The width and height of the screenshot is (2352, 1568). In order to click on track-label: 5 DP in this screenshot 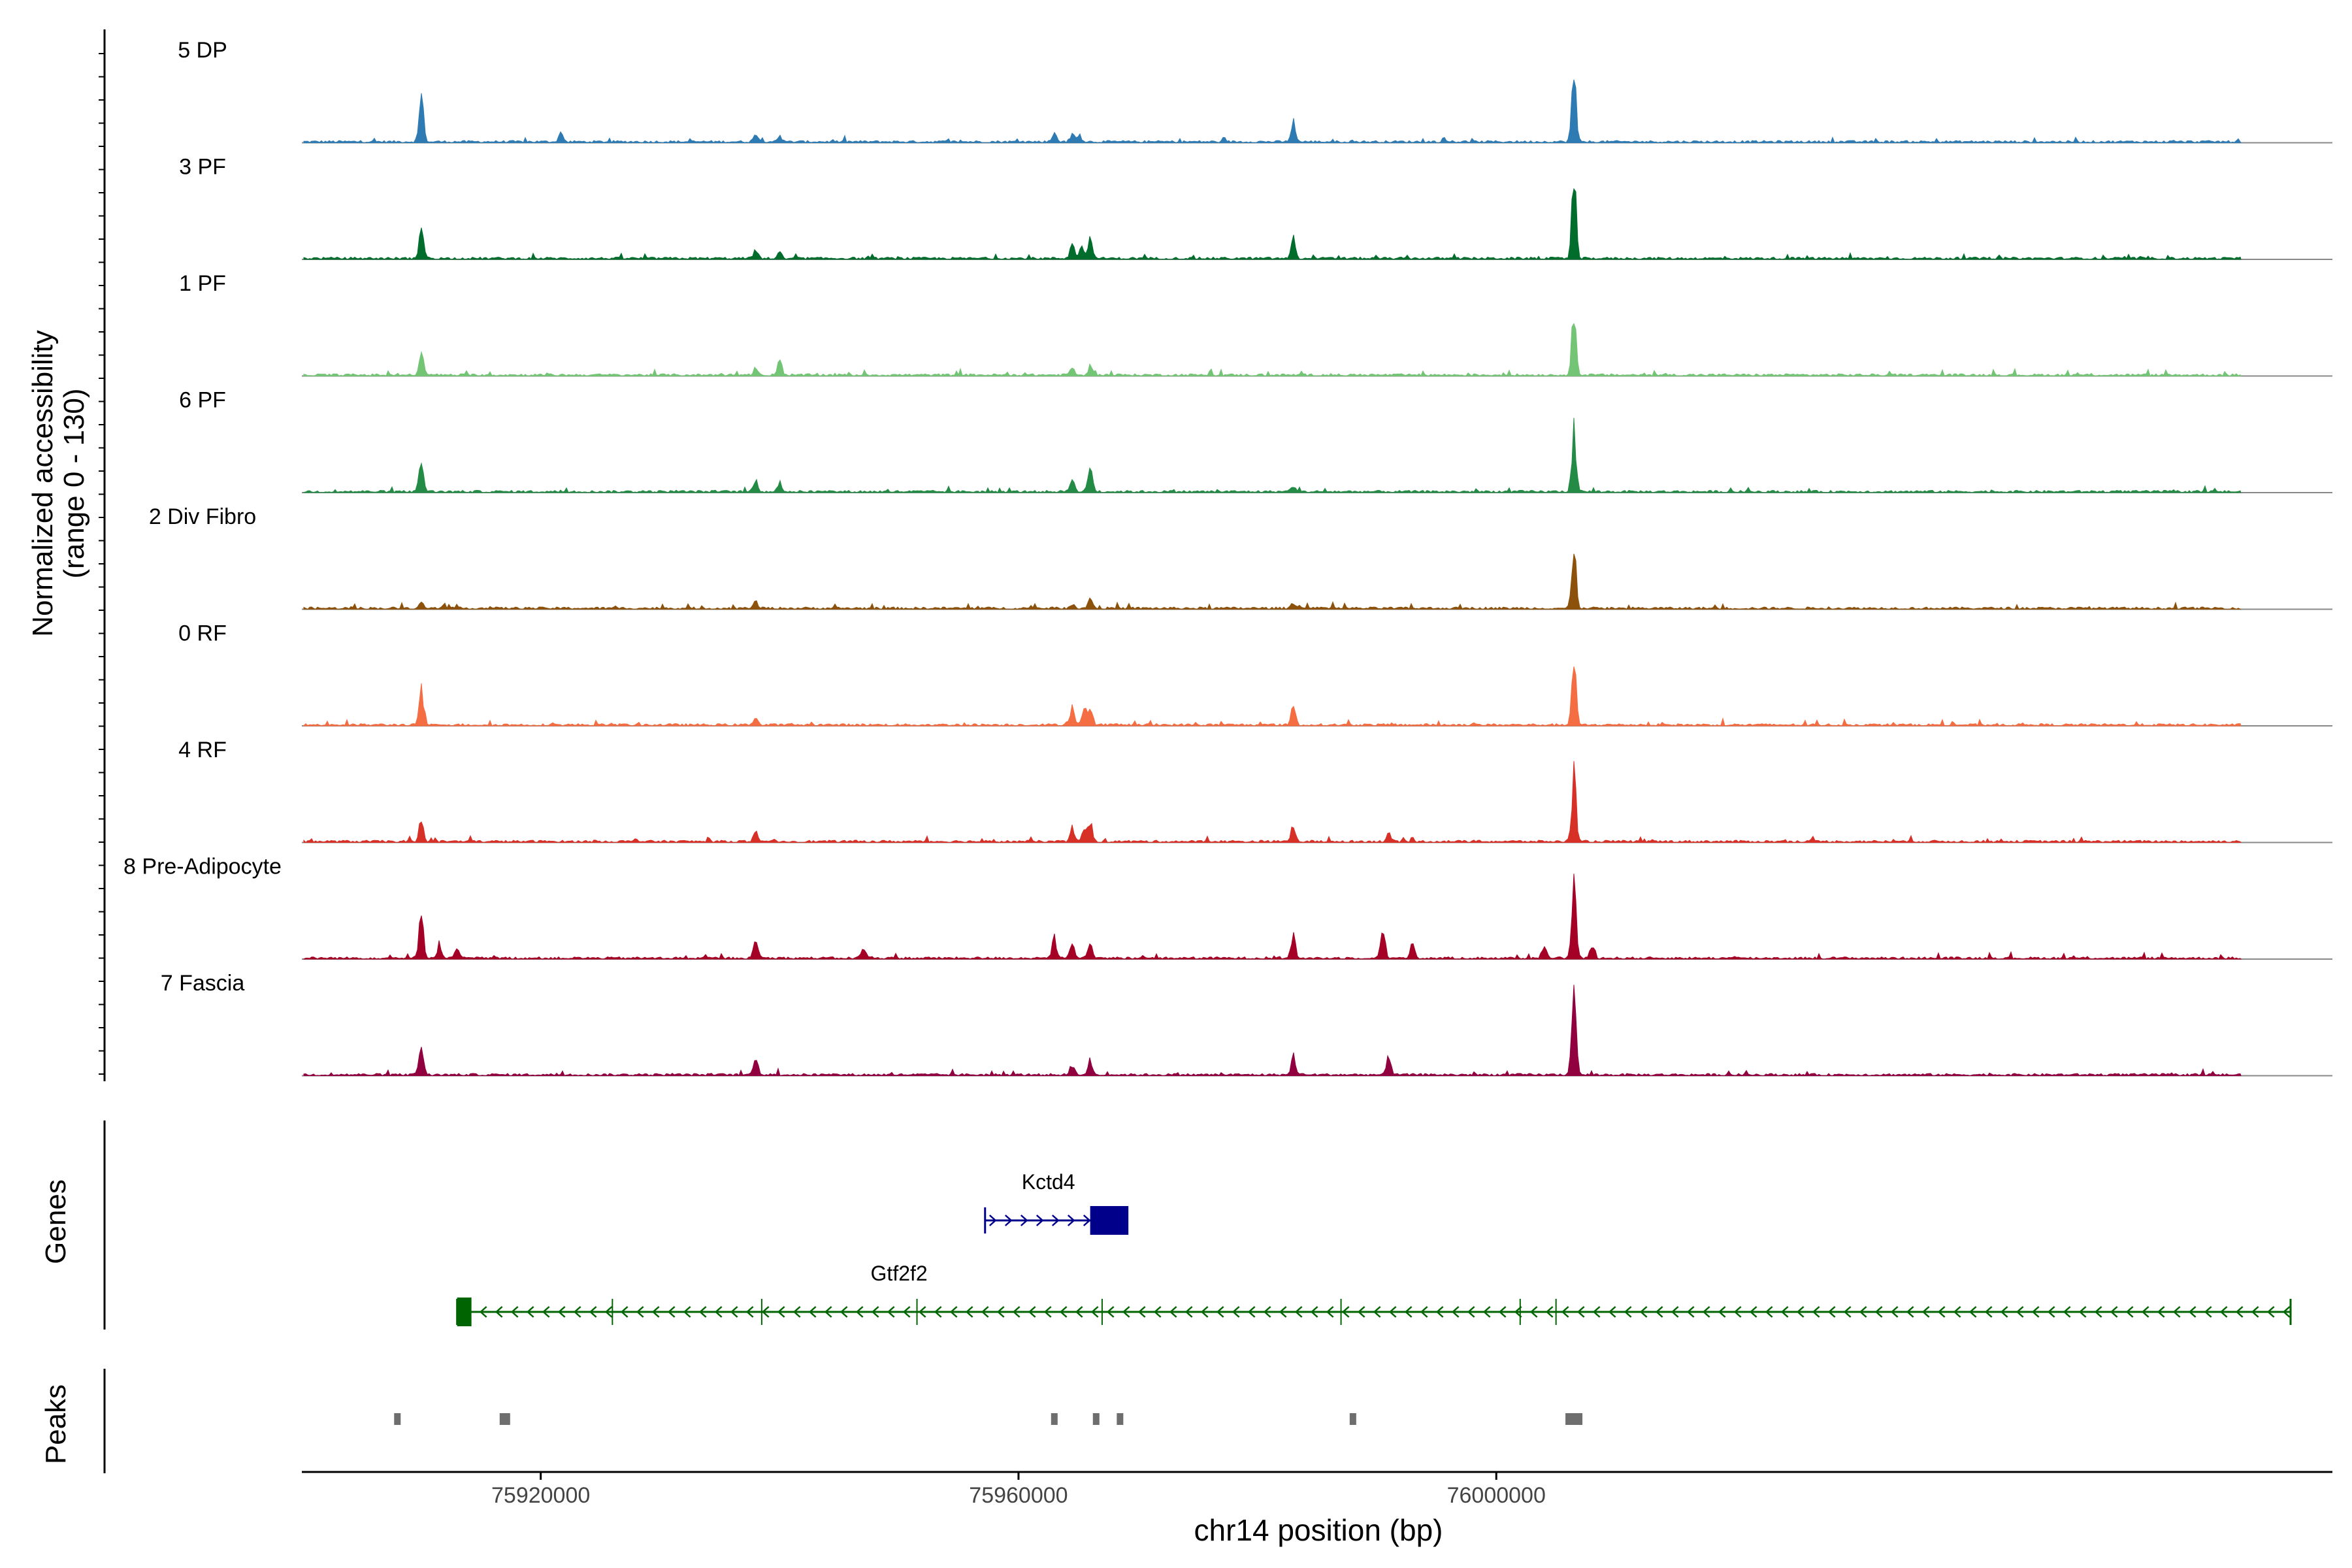, I will do `click(202, 50)`.